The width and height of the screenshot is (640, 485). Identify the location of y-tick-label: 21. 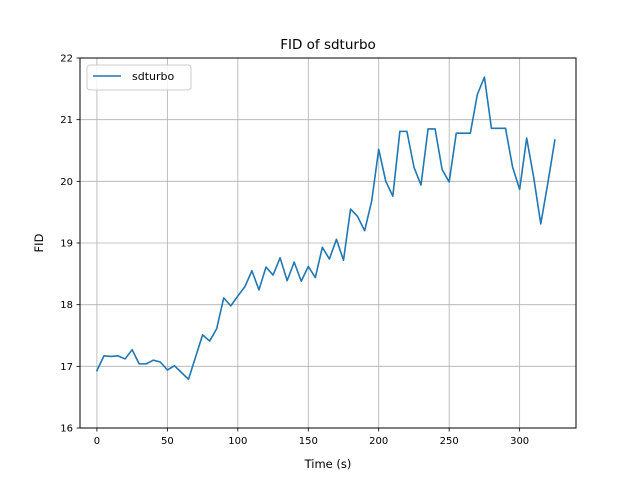
(66, 120).